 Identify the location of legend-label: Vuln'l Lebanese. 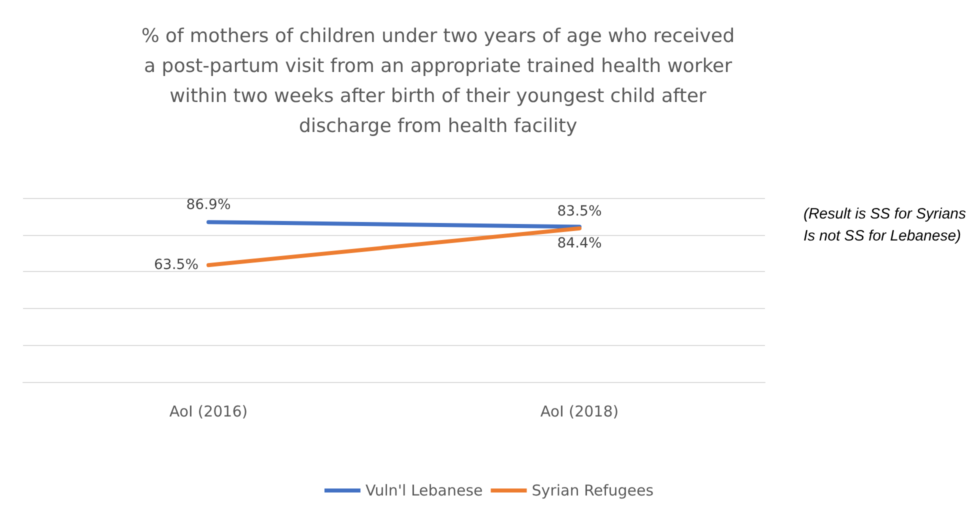
(424, 491).